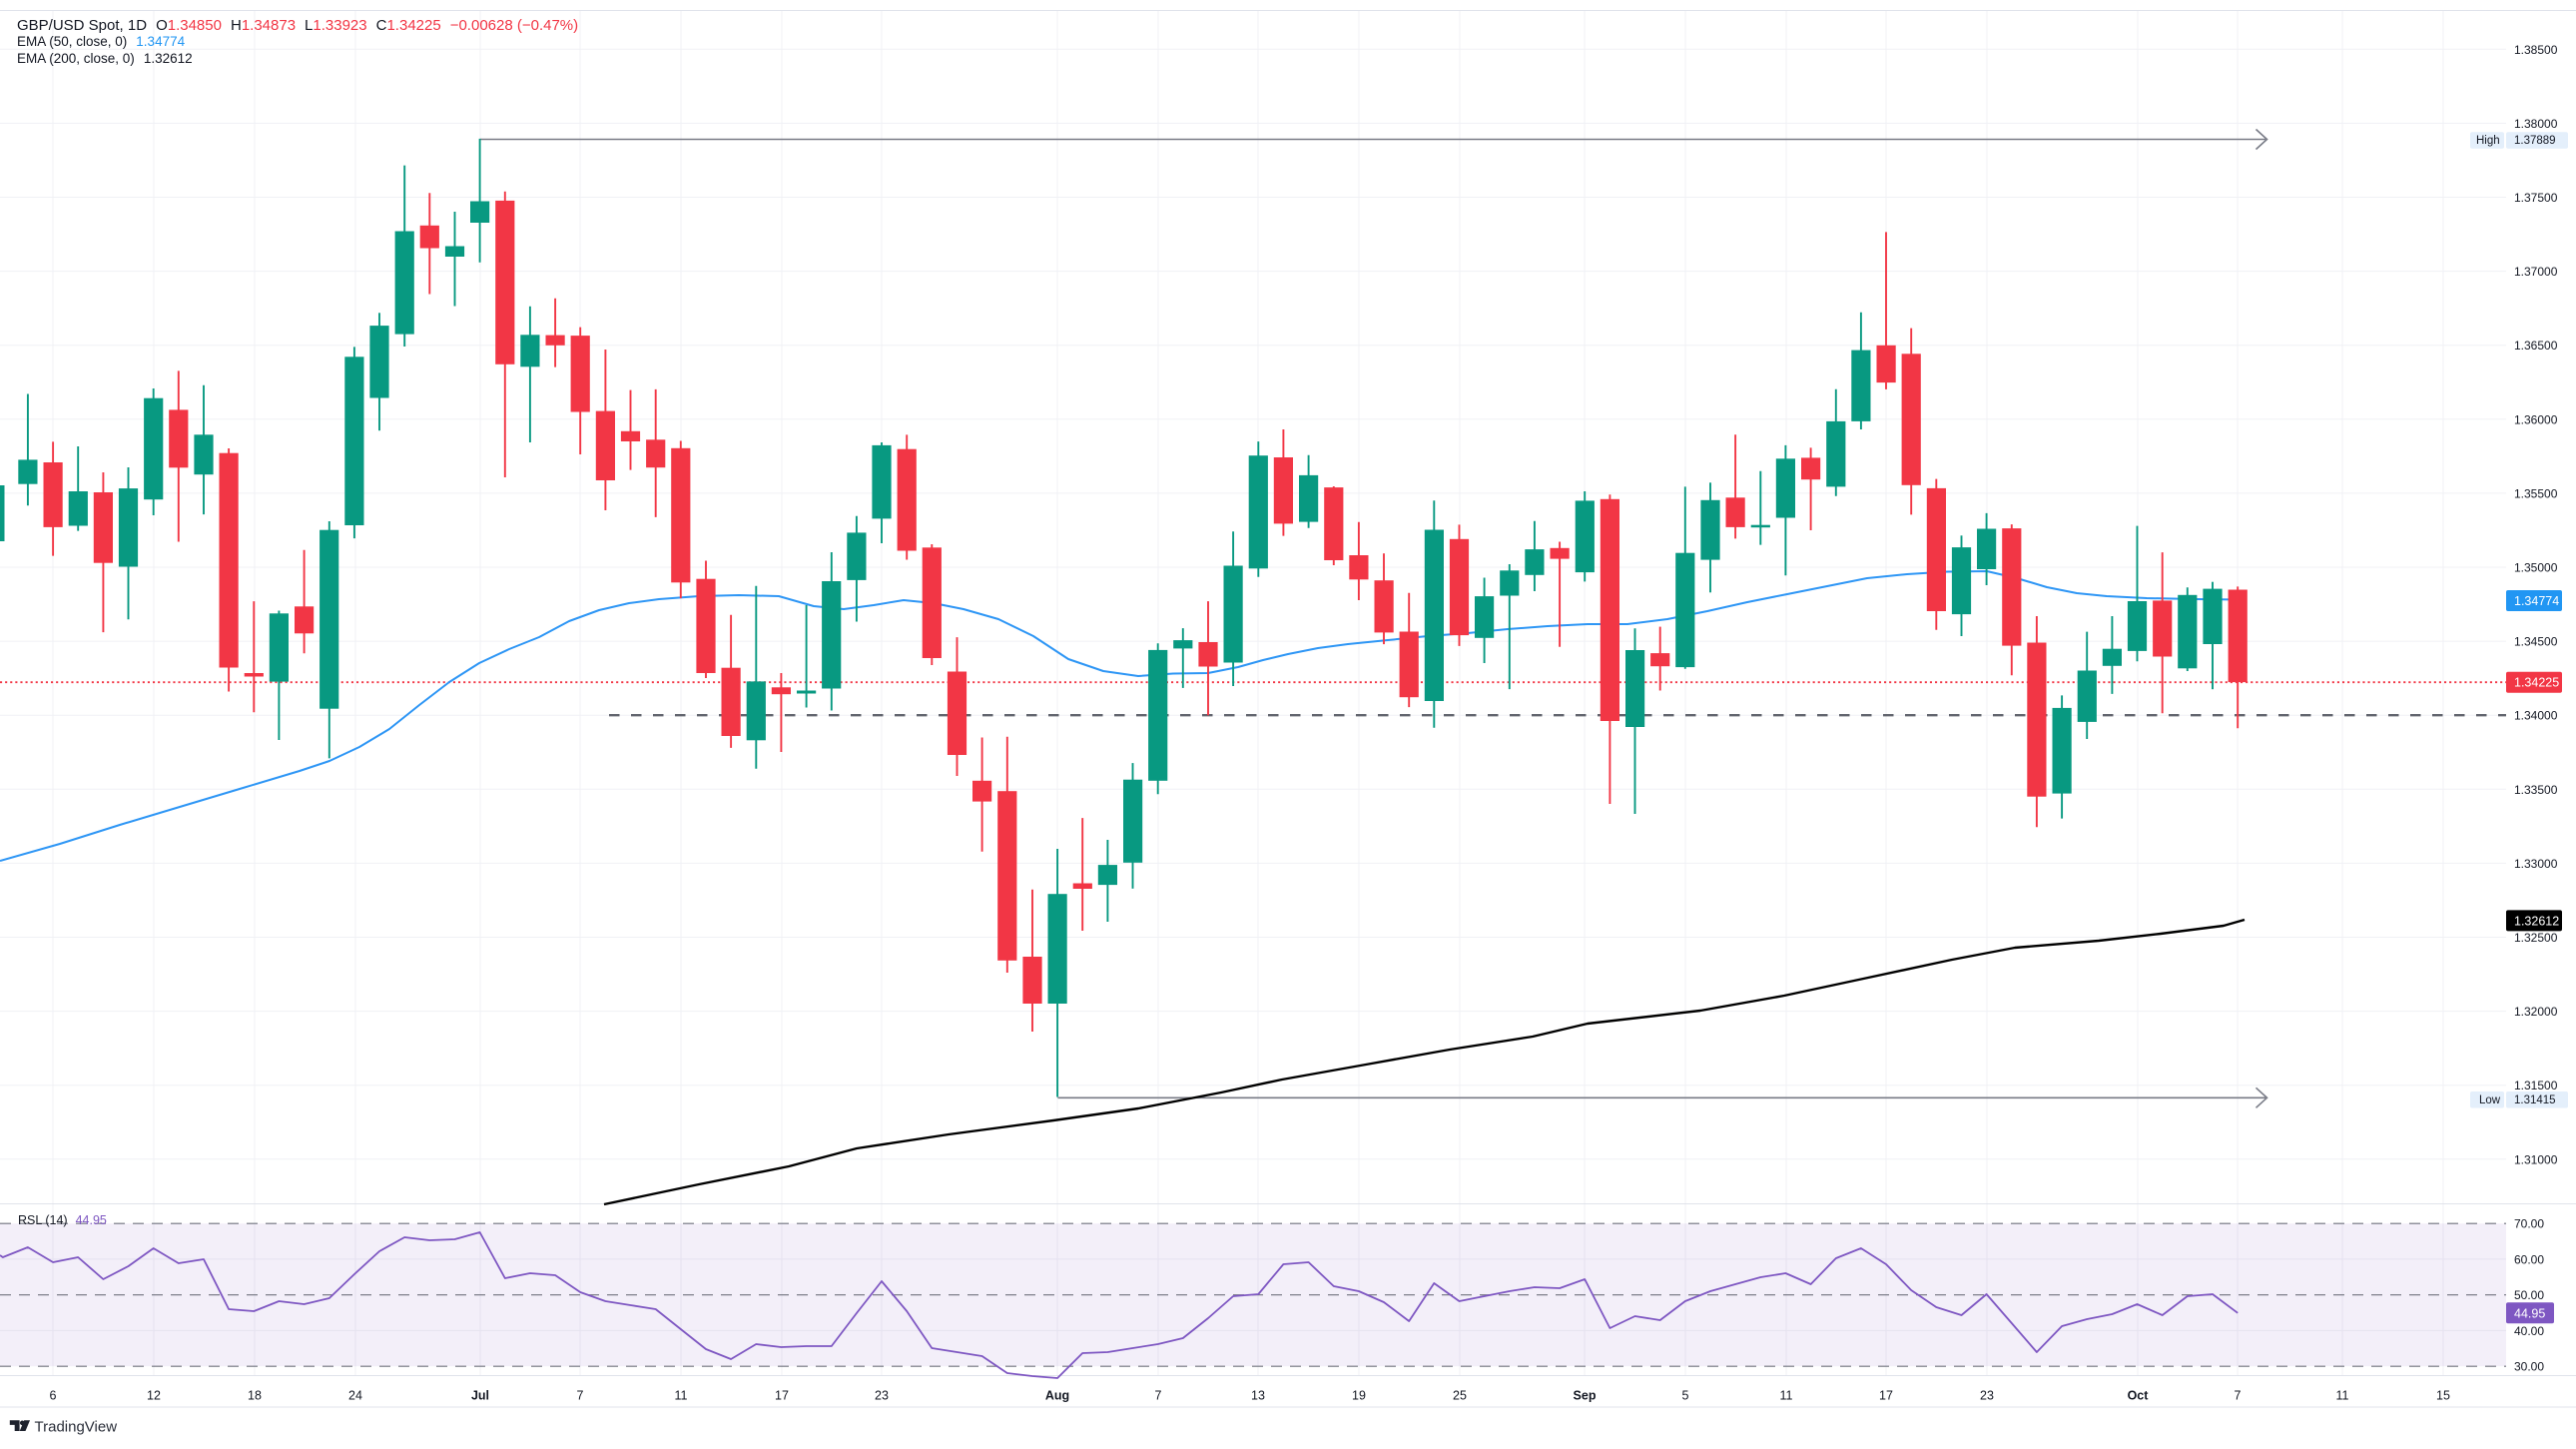 The image size is (2576, 1449). Describe the element at coordinates (255, 1396) in the screenshot. I see `svg-text: 18` at that location.